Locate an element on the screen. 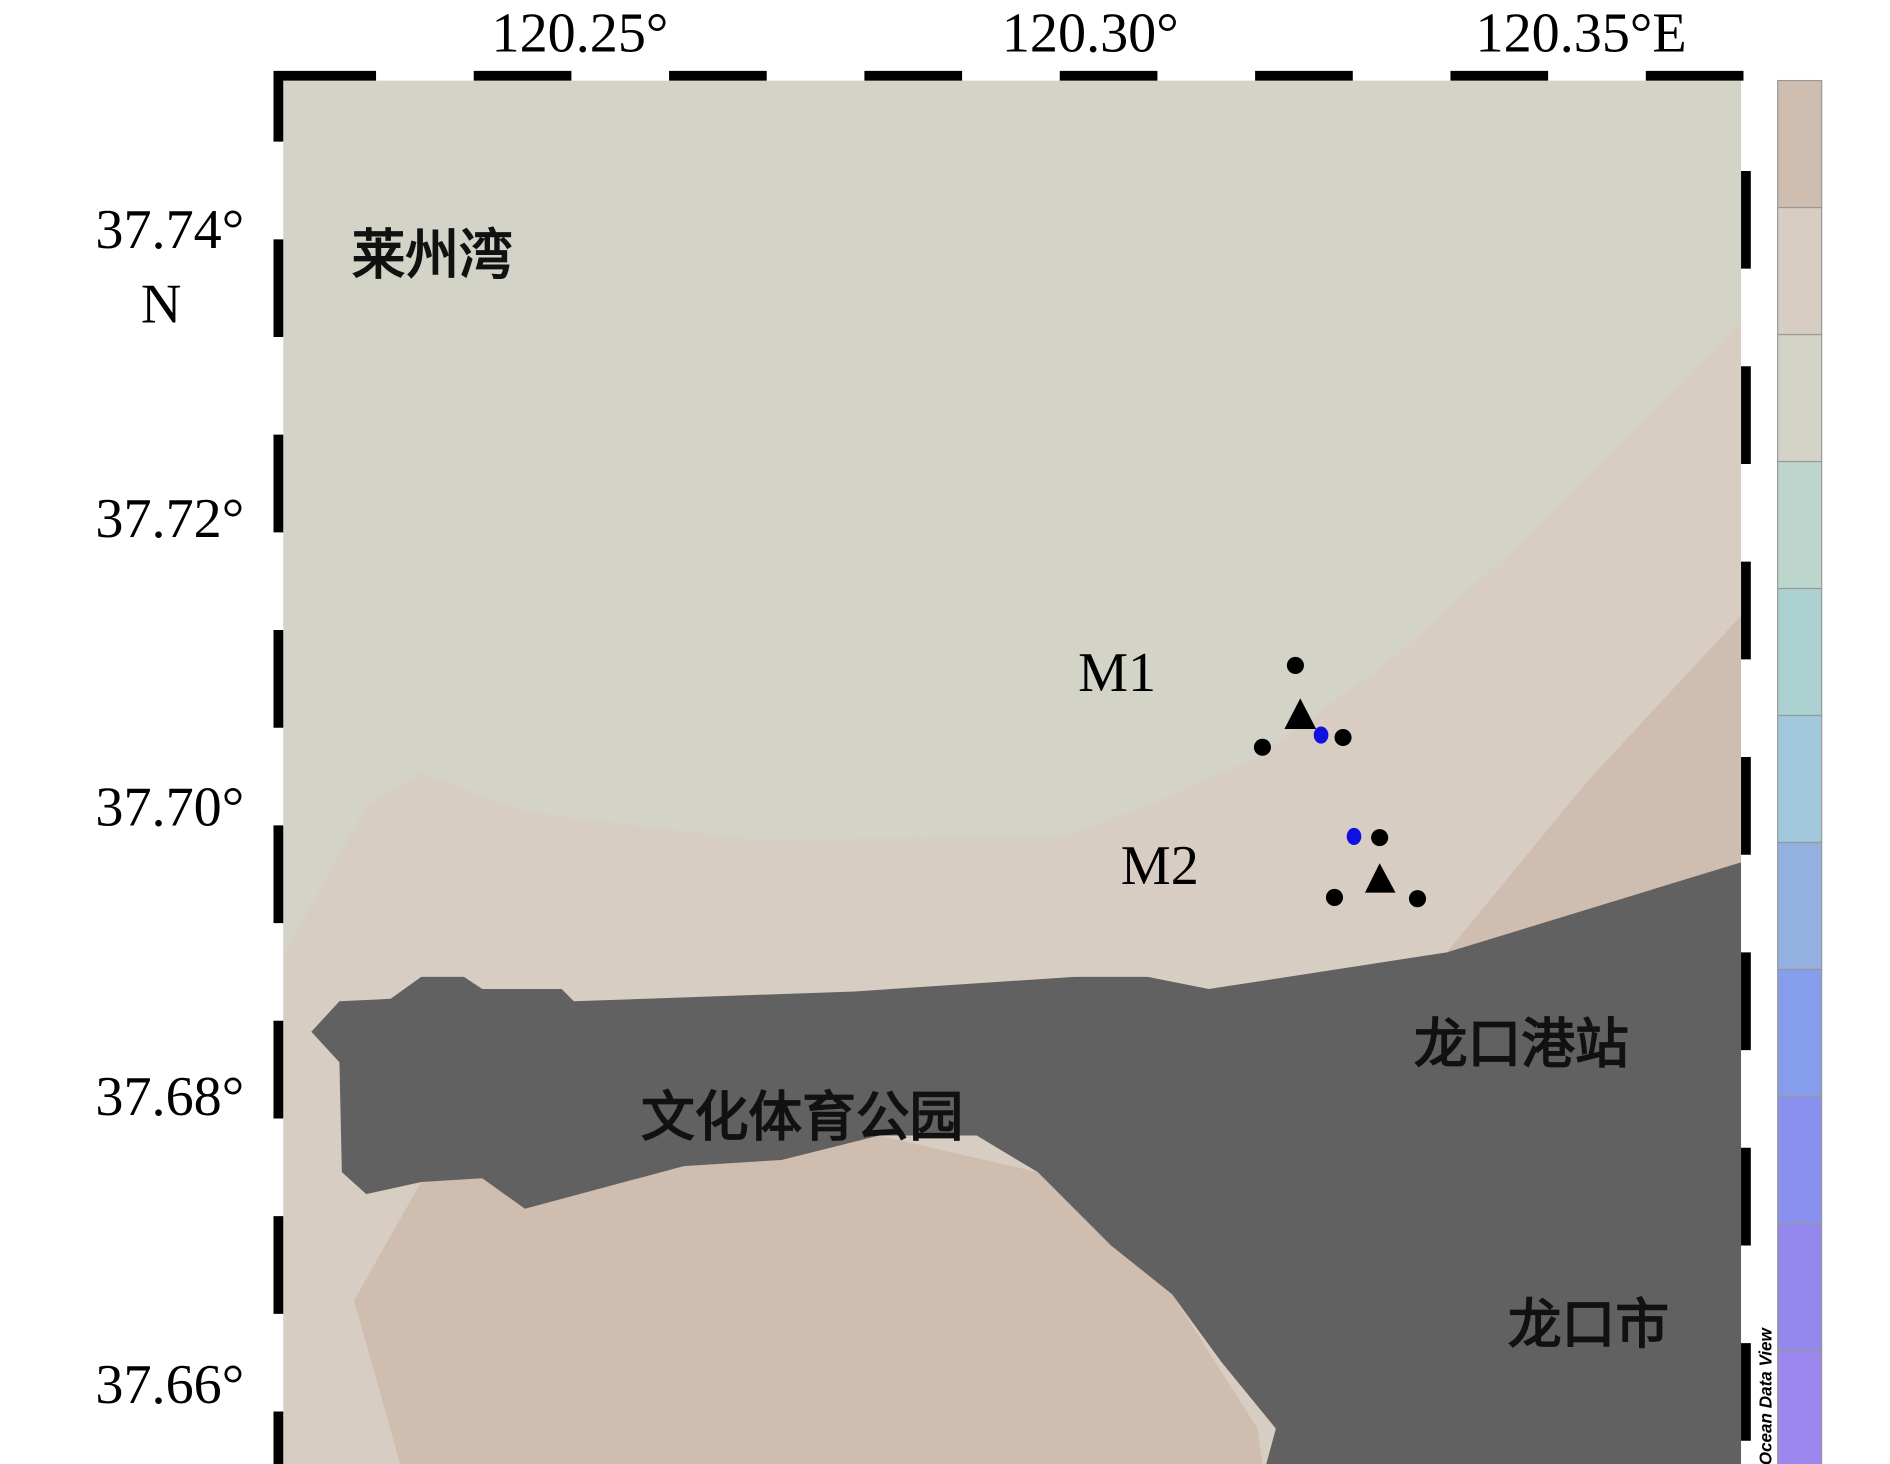  y-tick-label: 37.72° is located at coordinates (169, 519).